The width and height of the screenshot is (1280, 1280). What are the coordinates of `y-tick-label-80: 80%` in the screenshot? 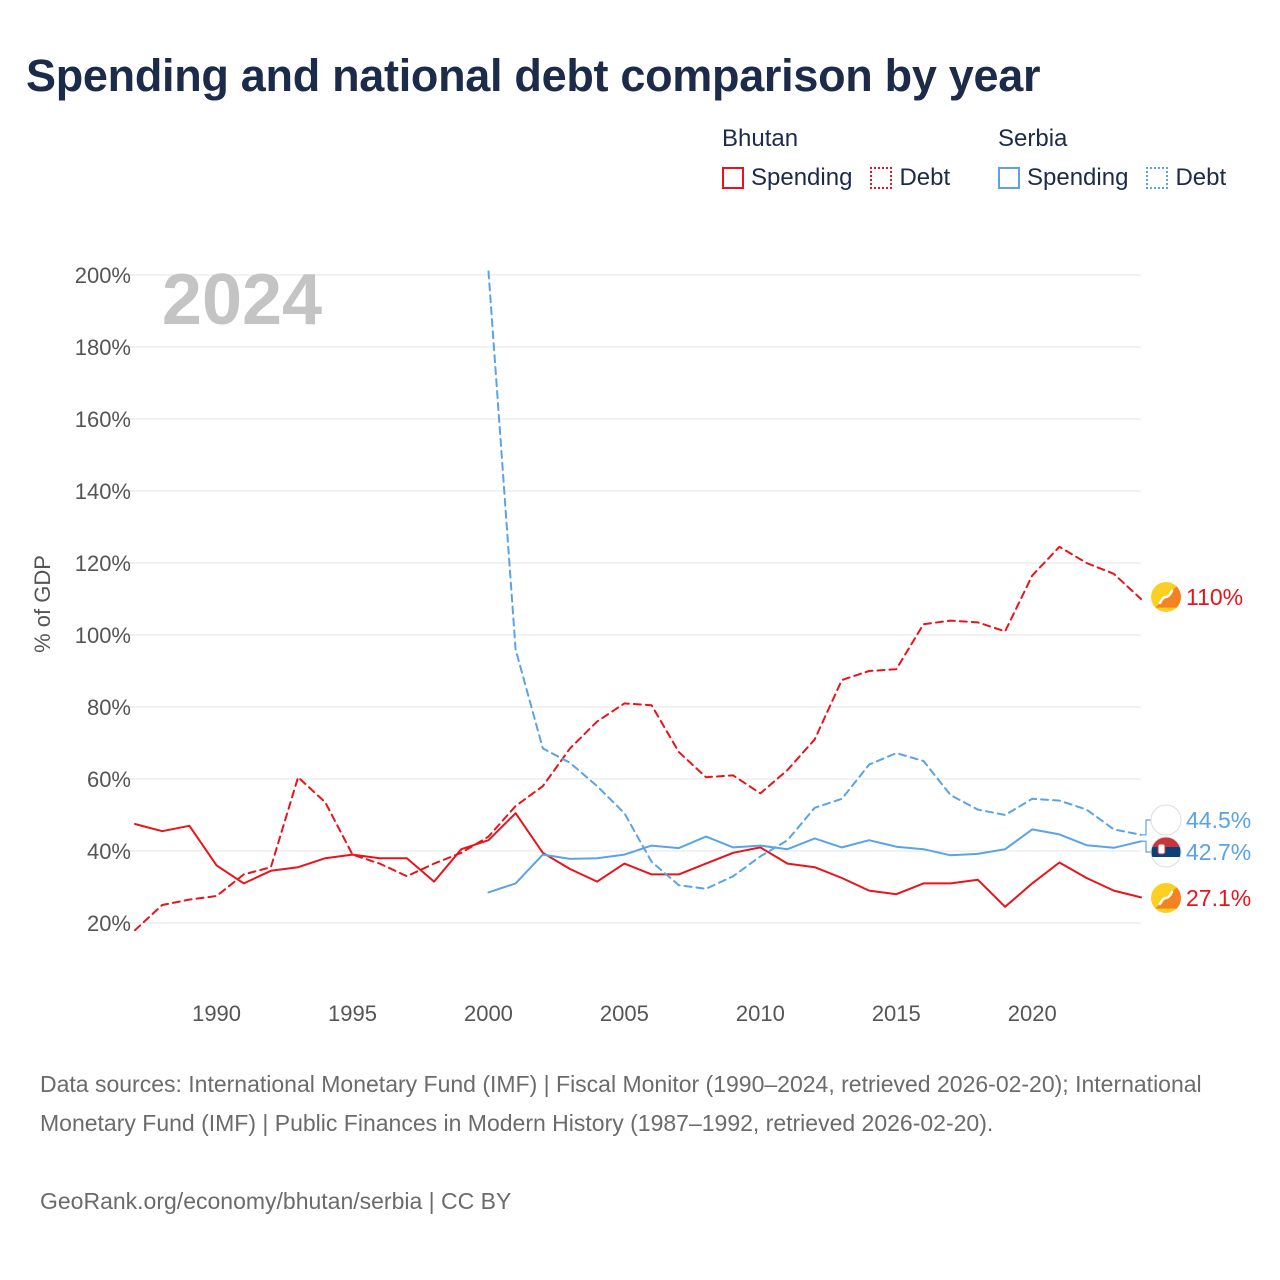 It's located at (109, 707).